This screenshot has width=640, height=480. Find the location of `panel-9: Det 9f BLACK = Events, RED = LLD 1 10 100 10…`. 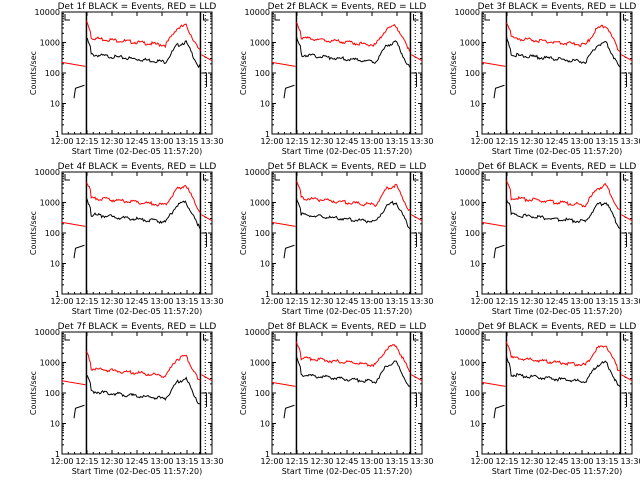

panel-9: Det 9f BLACK = Events, RED = LLD 1 10 100 10… is located at coordinates (544, 399).